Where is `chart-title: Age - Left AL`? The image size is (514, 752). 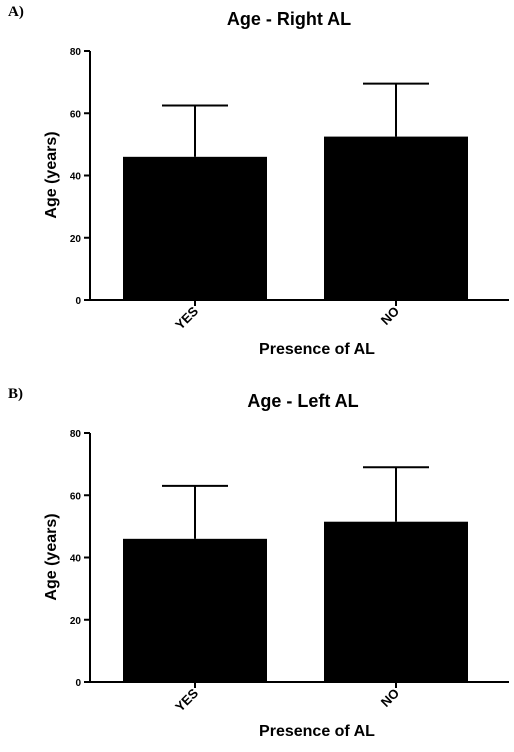
chart-title: Age - Left AL is located at coordinates (302, 401).